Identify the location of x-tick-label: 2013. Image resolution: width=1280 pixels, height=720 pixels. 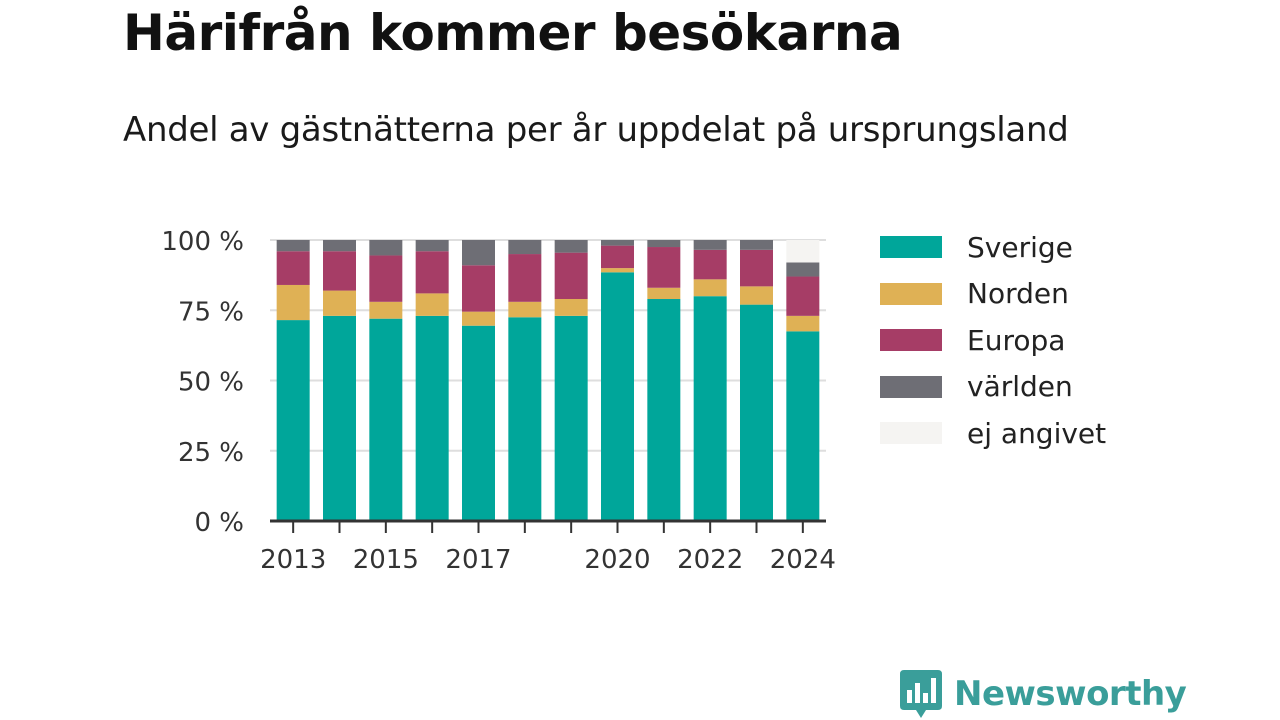
(293, 560).